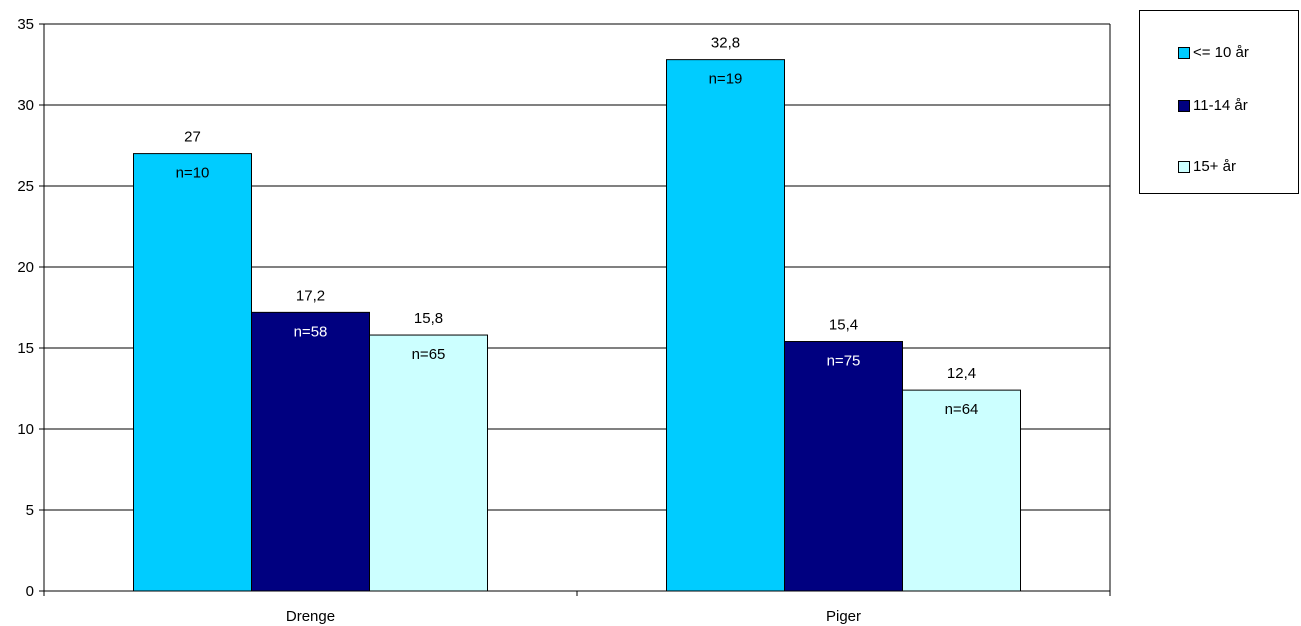 The image size is (1301, 626). I want to click on y-tick-label: 15, so click(25, 348).